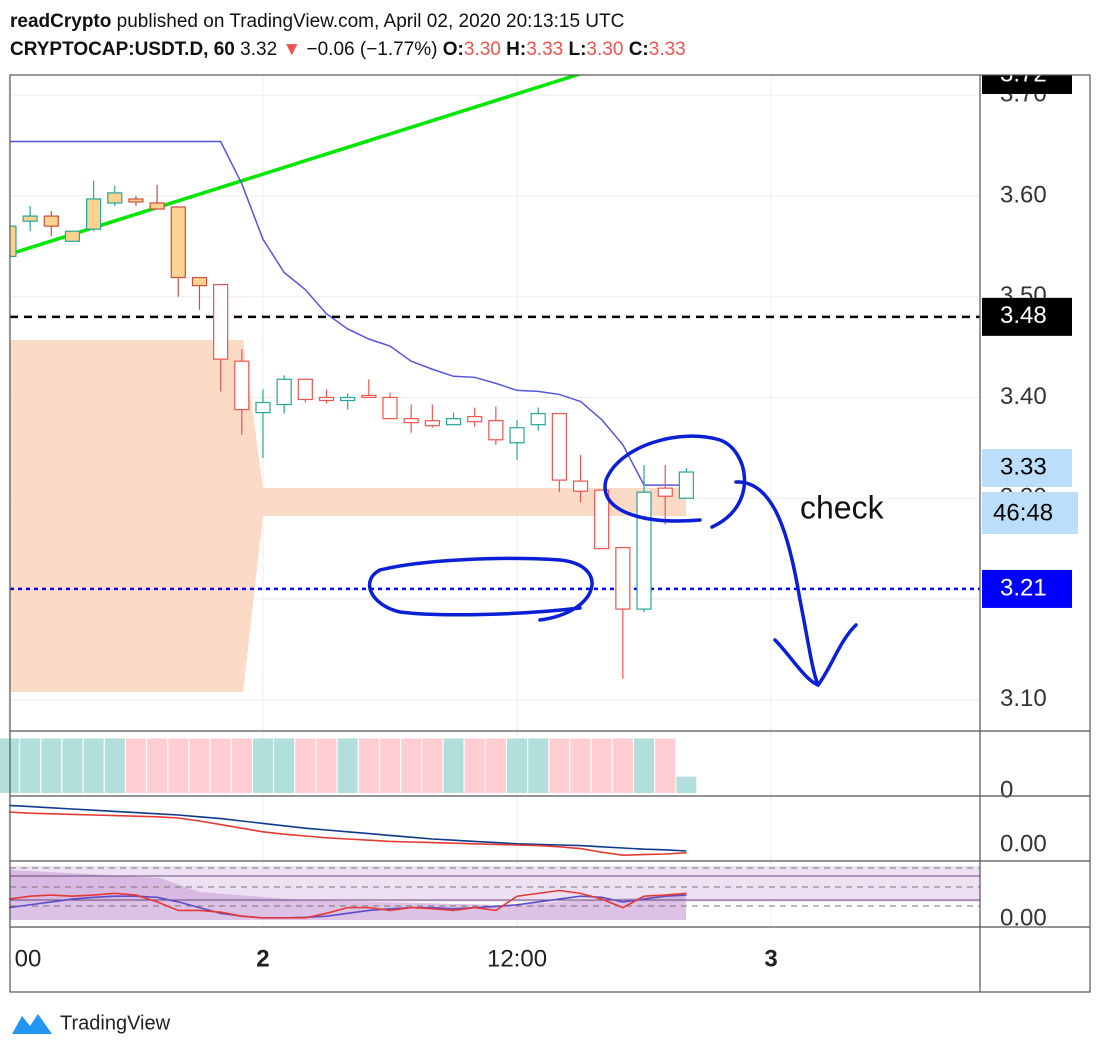 The image size is (1101, 1055). I want to click on price-badge: 3.33 46:48, so click(1030, 491).